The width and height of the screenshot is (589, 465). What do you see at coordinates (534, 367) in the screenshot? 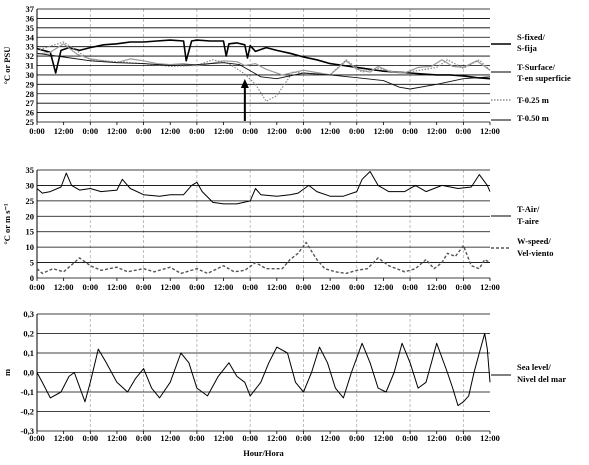
I see `legend-label: Sea level/` at bounding box center [534, 367].